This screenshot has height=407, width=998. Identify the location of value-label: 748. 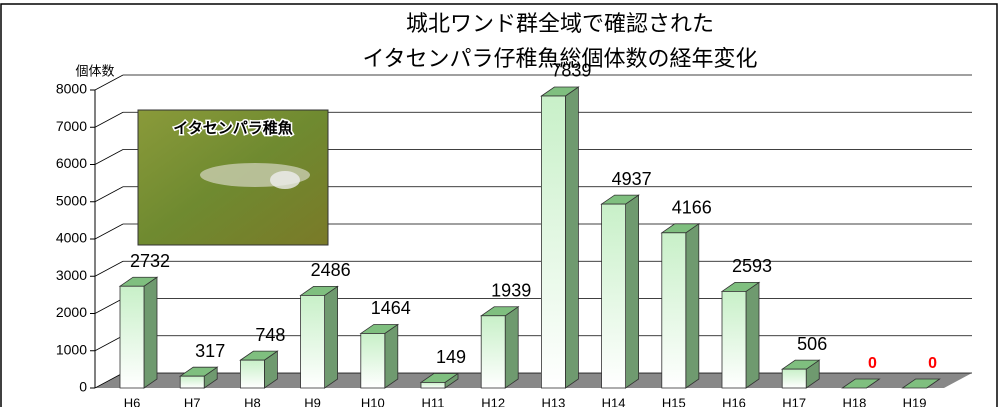
(270, 335).